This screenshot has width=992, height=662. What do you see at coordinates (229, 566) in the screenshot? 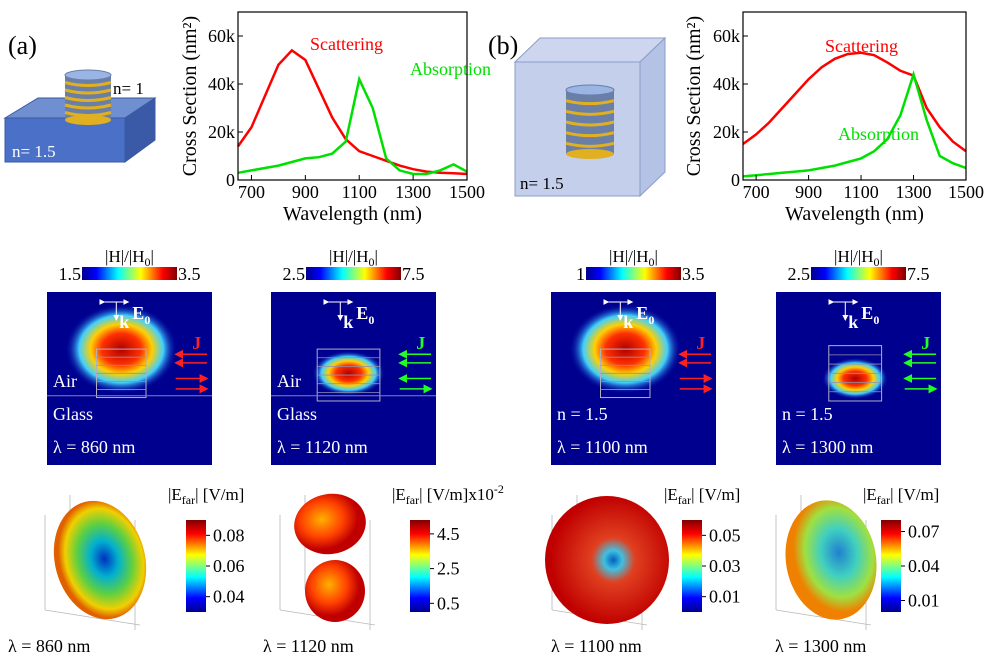
I see `colorbar-tick-label: 0.06` at bounding box center [229, 566].